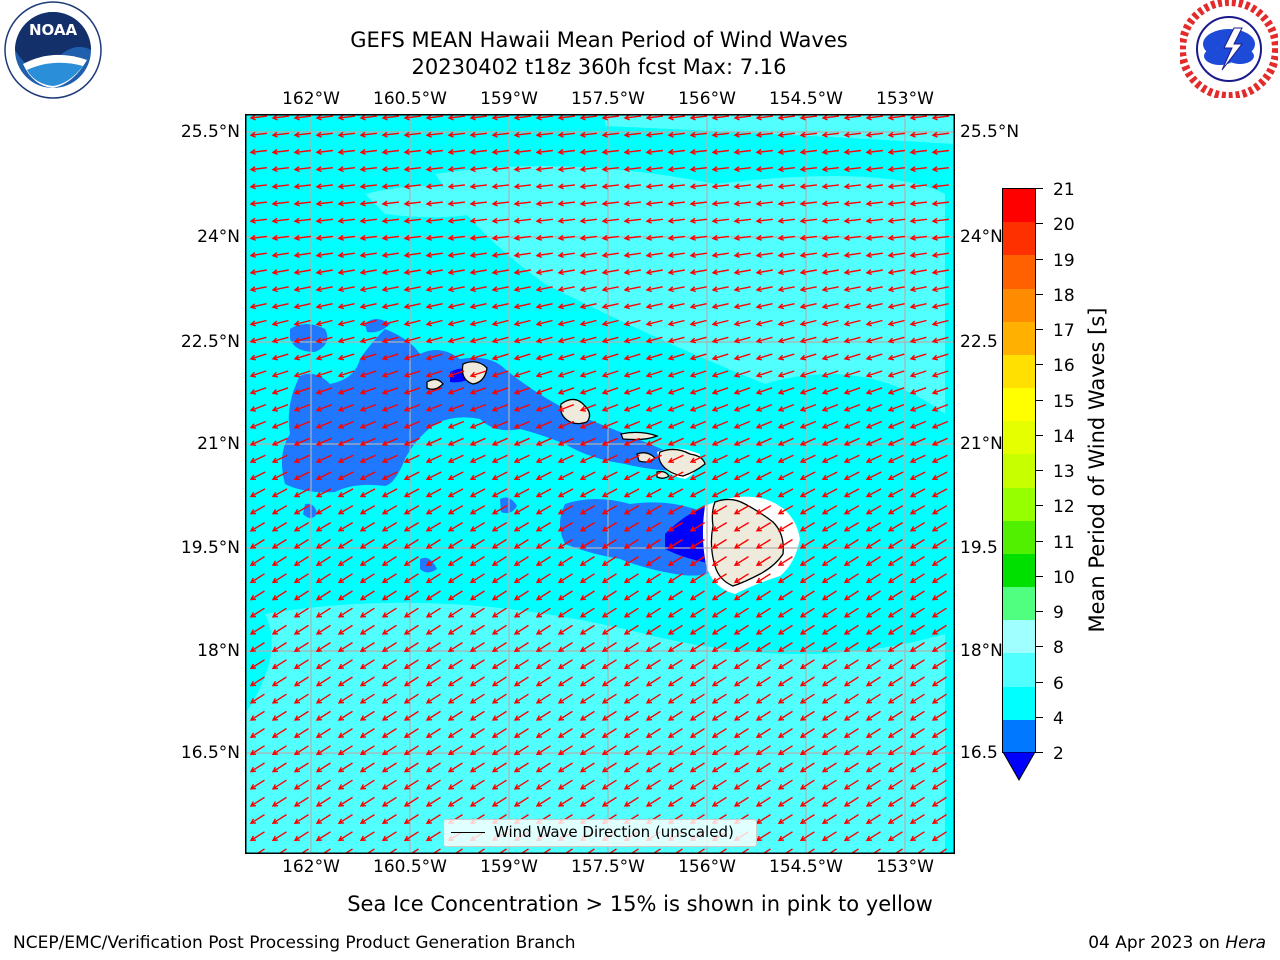 Image resolution: width=1280 pixels, height=960 pixels. I want to click on nws-logo, so click(1229, 50).